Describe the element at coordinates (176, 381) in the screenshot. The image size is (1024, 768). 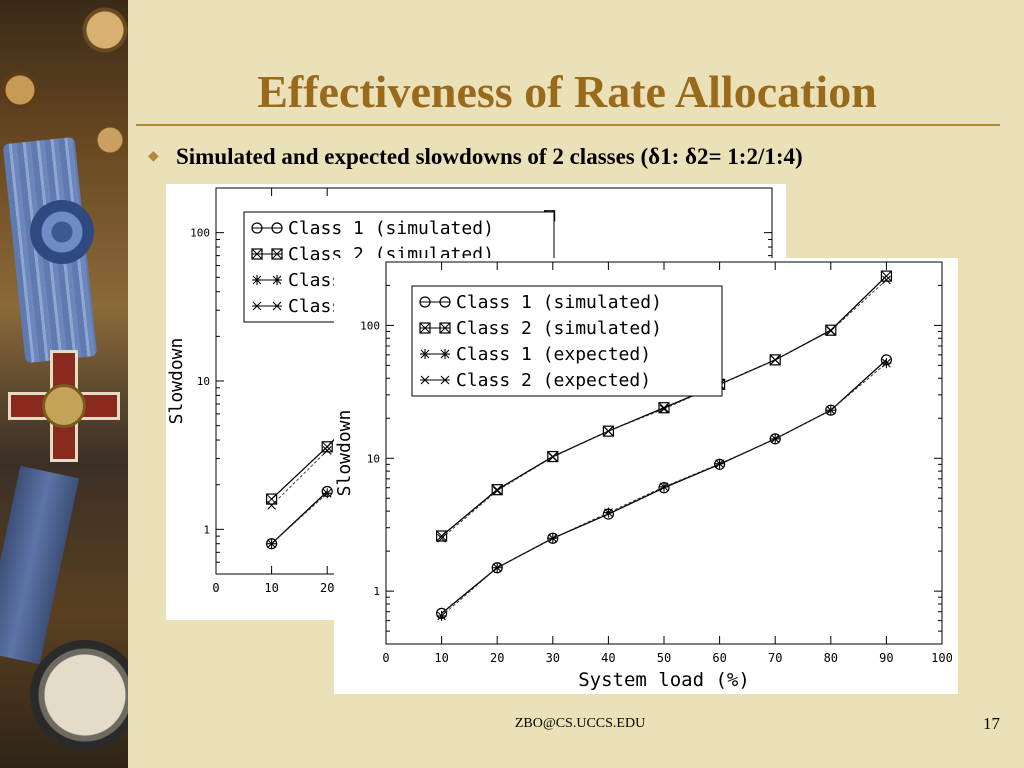
I see `back-y-axis-label: Slowdown` at that location.